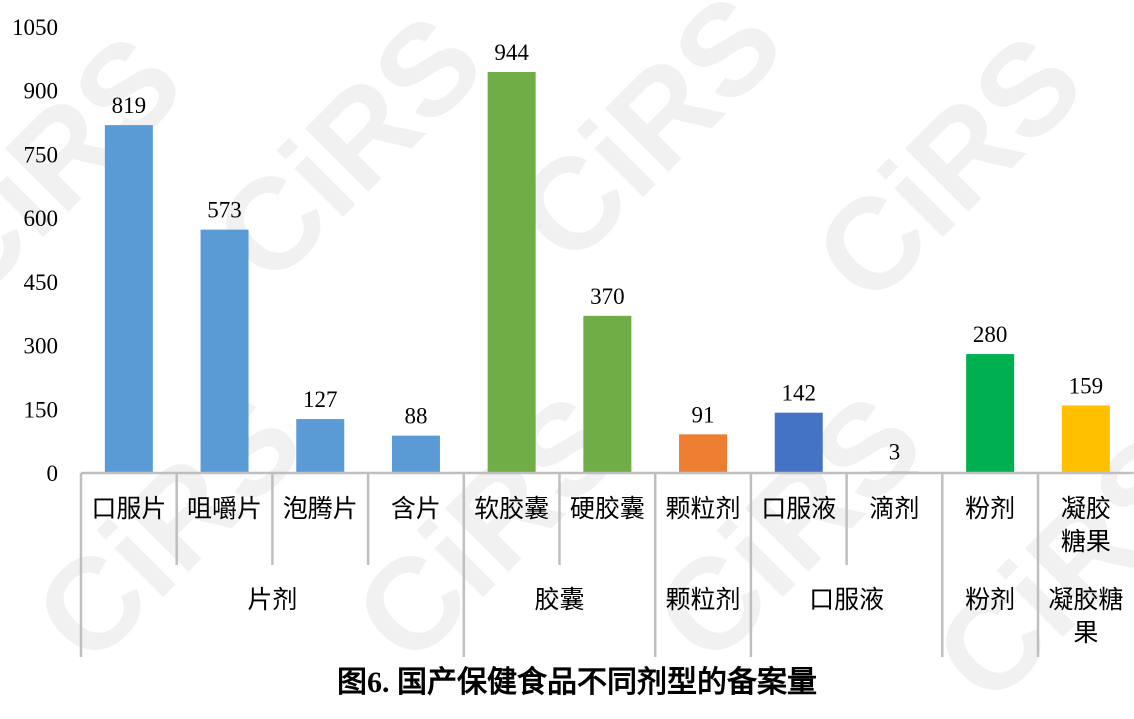 This screenshot has height=719, width=1134. What do you see at coordinates (129, 509) in the screenshot?
I see `category-label: 口服片` at bounding box center [129, 509].